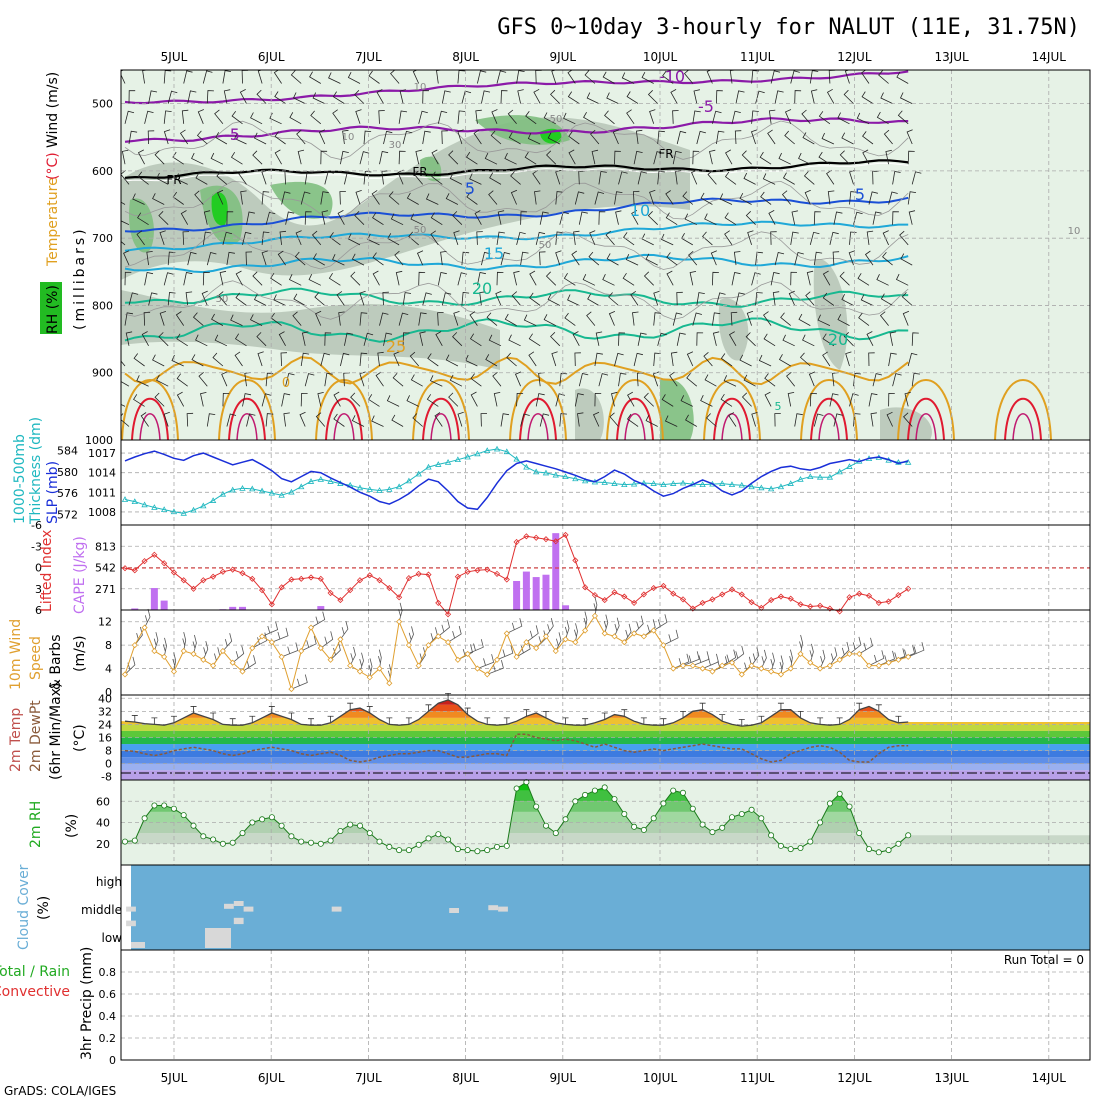  I want to click on precip-tick: 0.2, so click(108, 1038).